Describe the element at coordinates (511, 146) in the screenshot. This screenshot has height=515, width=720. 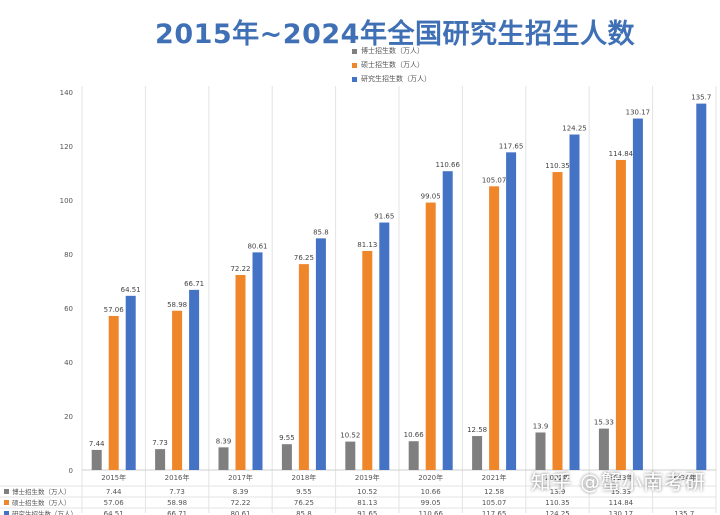
I see `data-label: 117.65` at that location.